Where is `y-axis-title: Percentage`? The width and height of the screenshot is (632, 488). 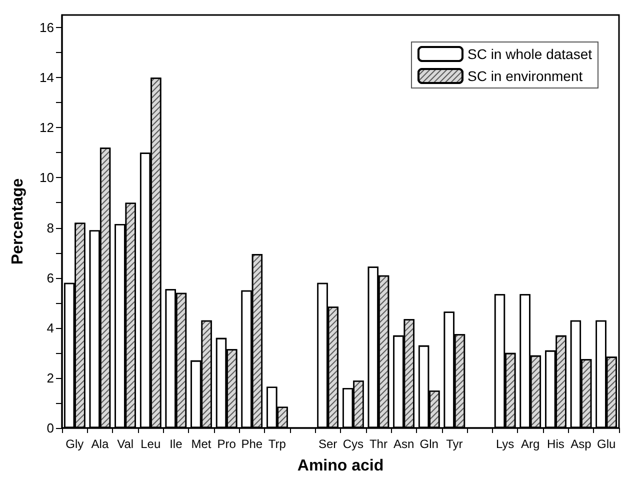
y-axis-title: Percentage is located at coordinates (18, 221).